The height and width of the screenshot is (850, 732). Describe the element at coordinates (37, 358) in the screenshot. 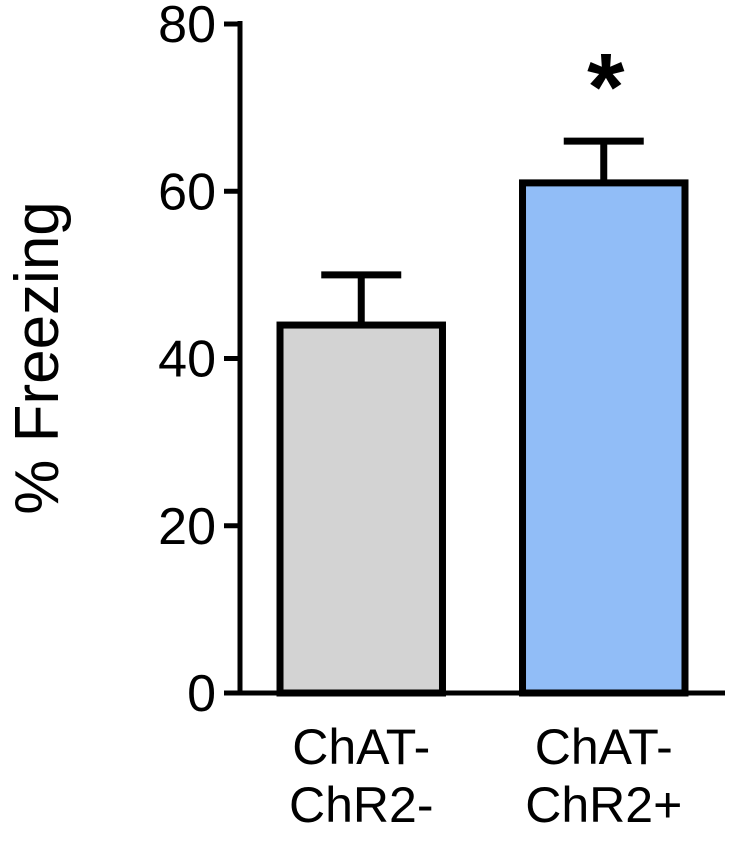

I see `y-axis-label: % Freezing` at that location.